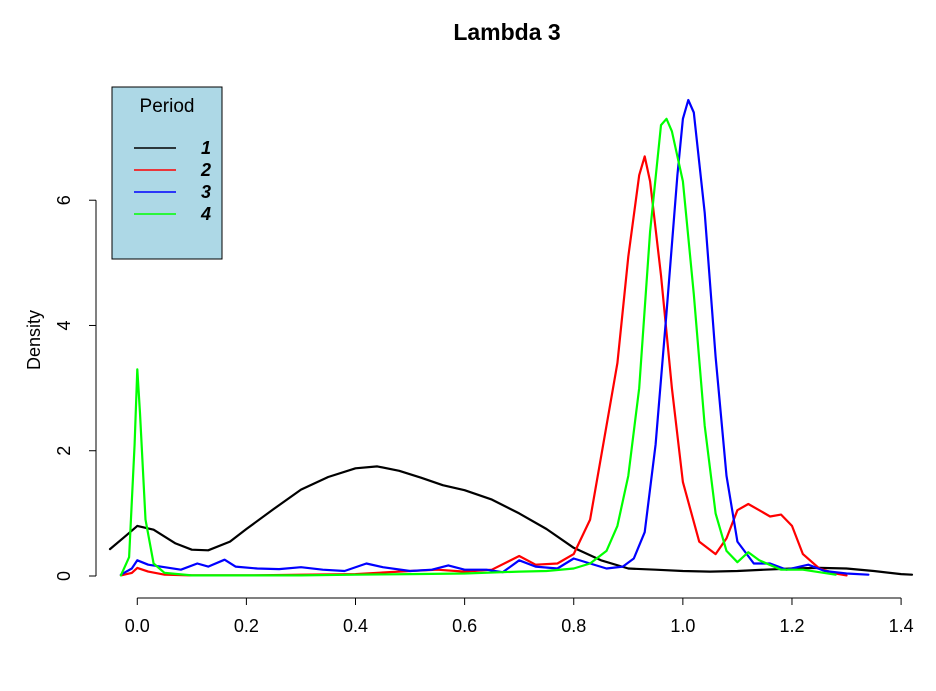  What do you see at coordinates (64, 576) in the screenshot?
I see `y-tick-label: 0` at bounding box center [64, 576].